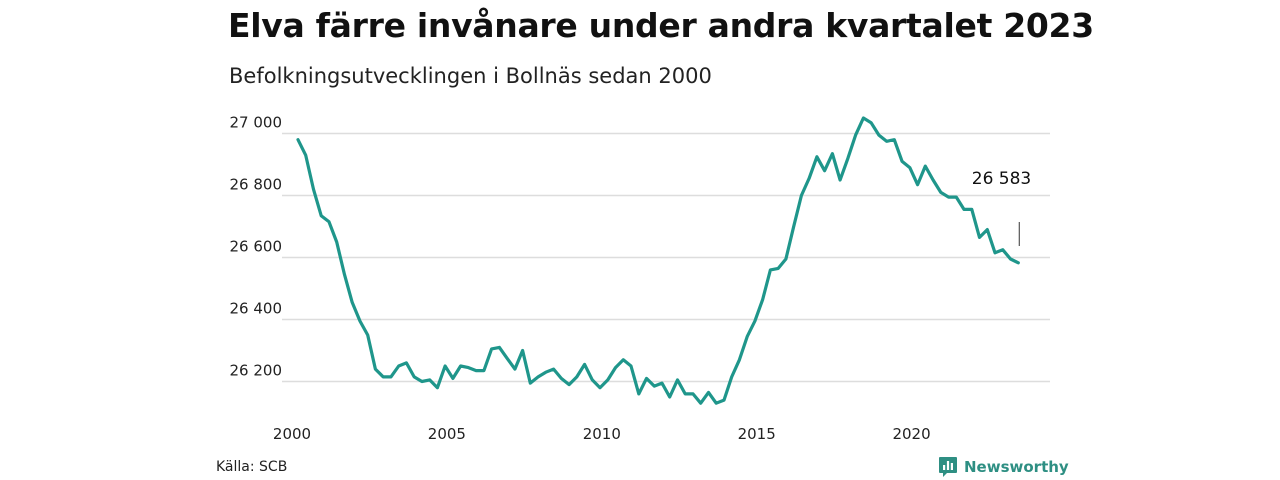 This screenshot has height=480, width=1280. I want to click on source-credit: Källa: SCB, so click(252, 467).